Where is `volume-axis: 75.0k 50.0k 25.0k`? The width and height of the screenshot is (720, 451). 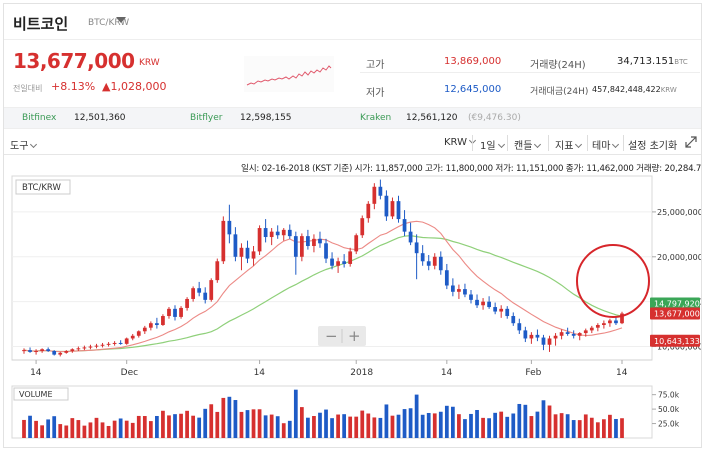 volume-axis: 75.0k 50.0k 25.0k is located at coordinates (666, 410).